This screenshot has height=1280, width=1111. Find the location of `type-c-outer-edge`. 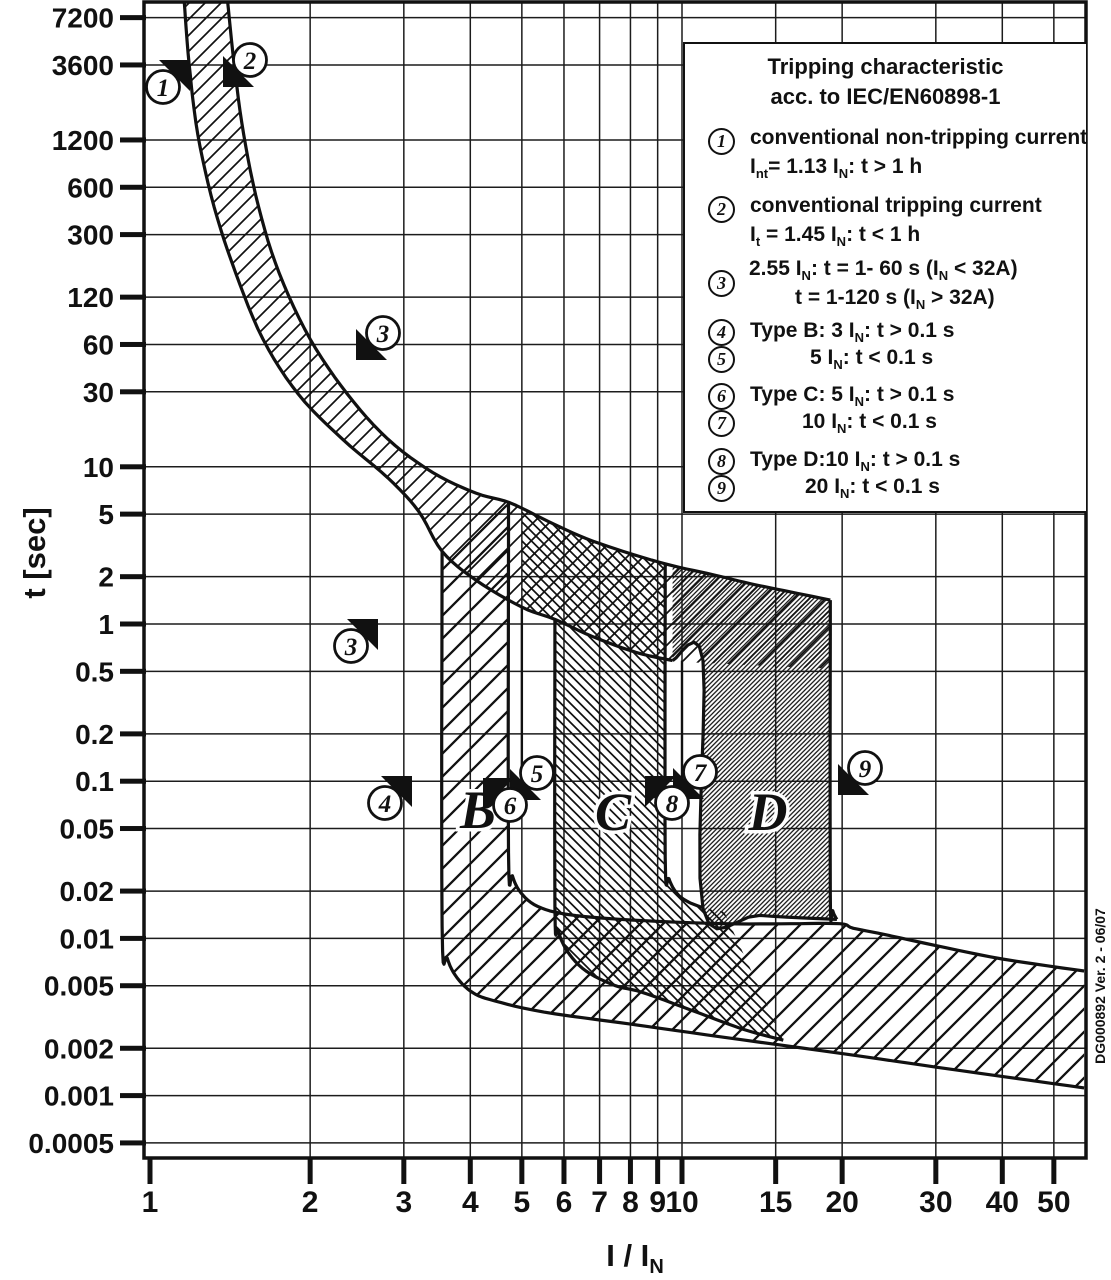

type-c-outer-edge is located at coordinates (668, 830).